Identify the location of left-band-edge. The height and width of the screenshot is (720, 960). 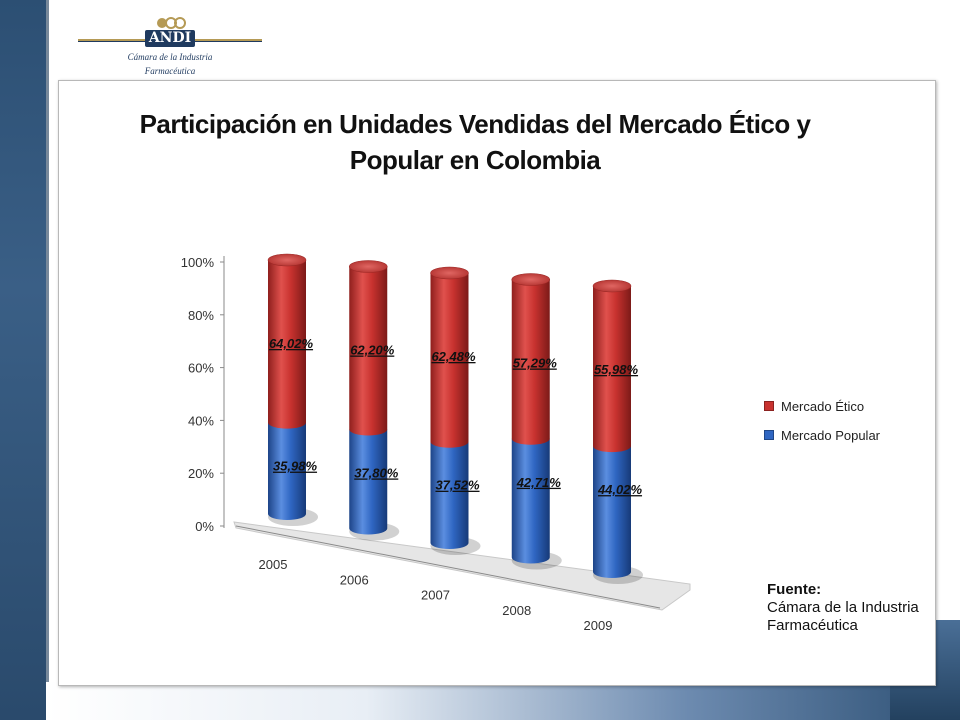
(47, 360).